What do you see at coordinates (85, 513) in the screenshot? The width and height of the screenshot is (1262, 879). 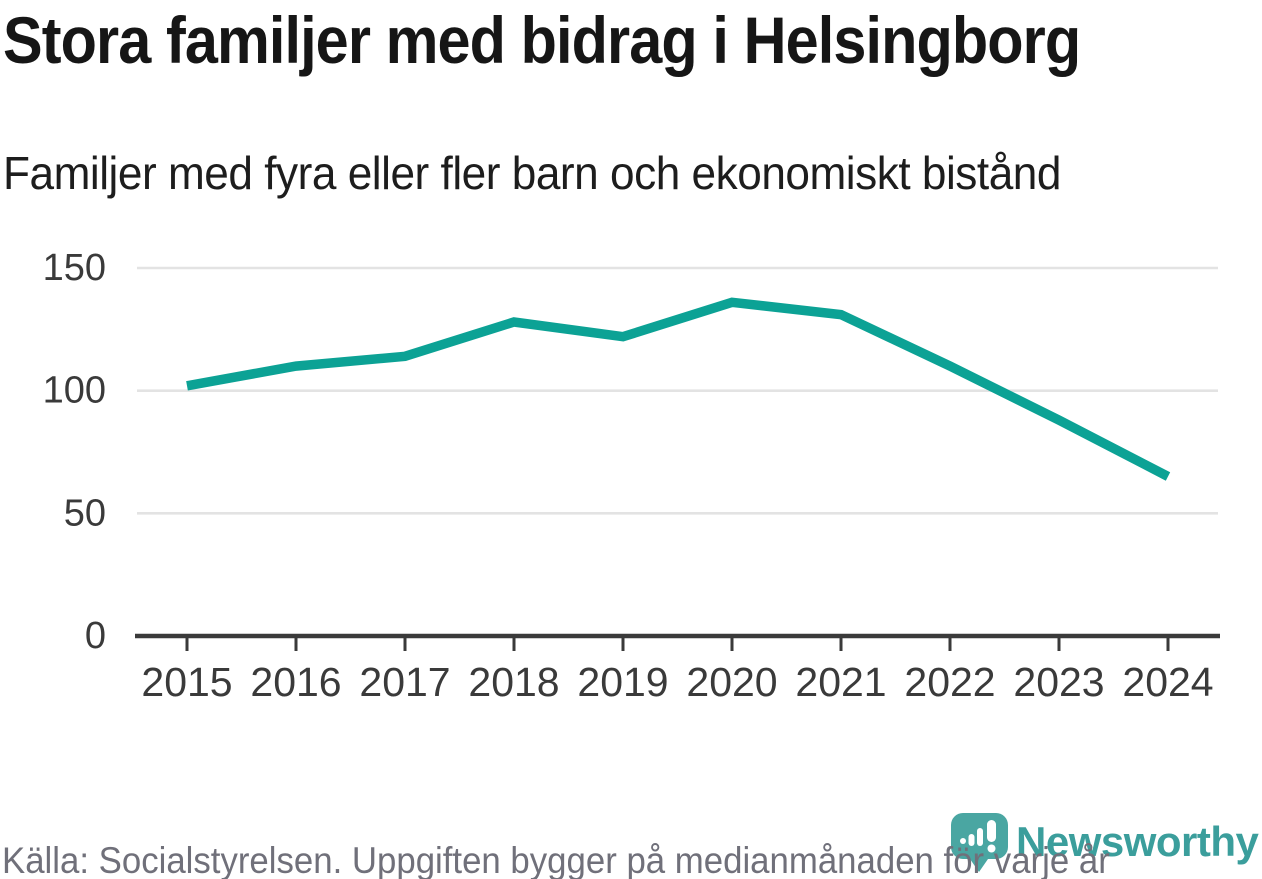 I see `y-axis-label: 50` at bounding box center [85, 513].